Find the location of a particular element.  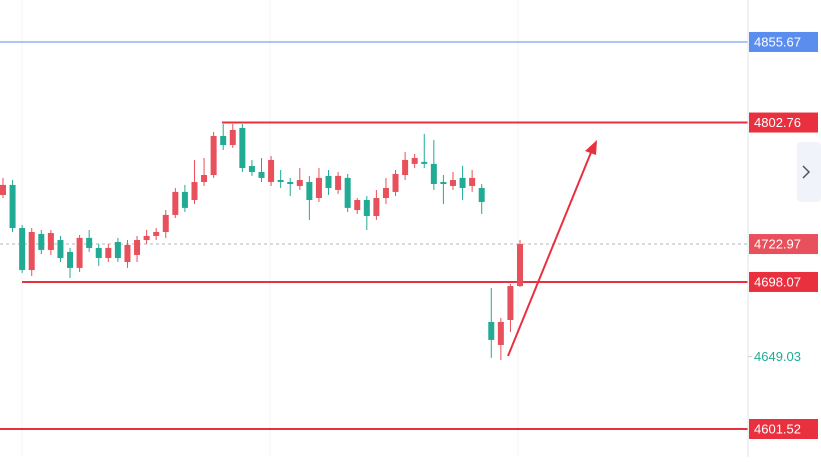

level-label: 4698.07 is located at coordinates (777, 281).